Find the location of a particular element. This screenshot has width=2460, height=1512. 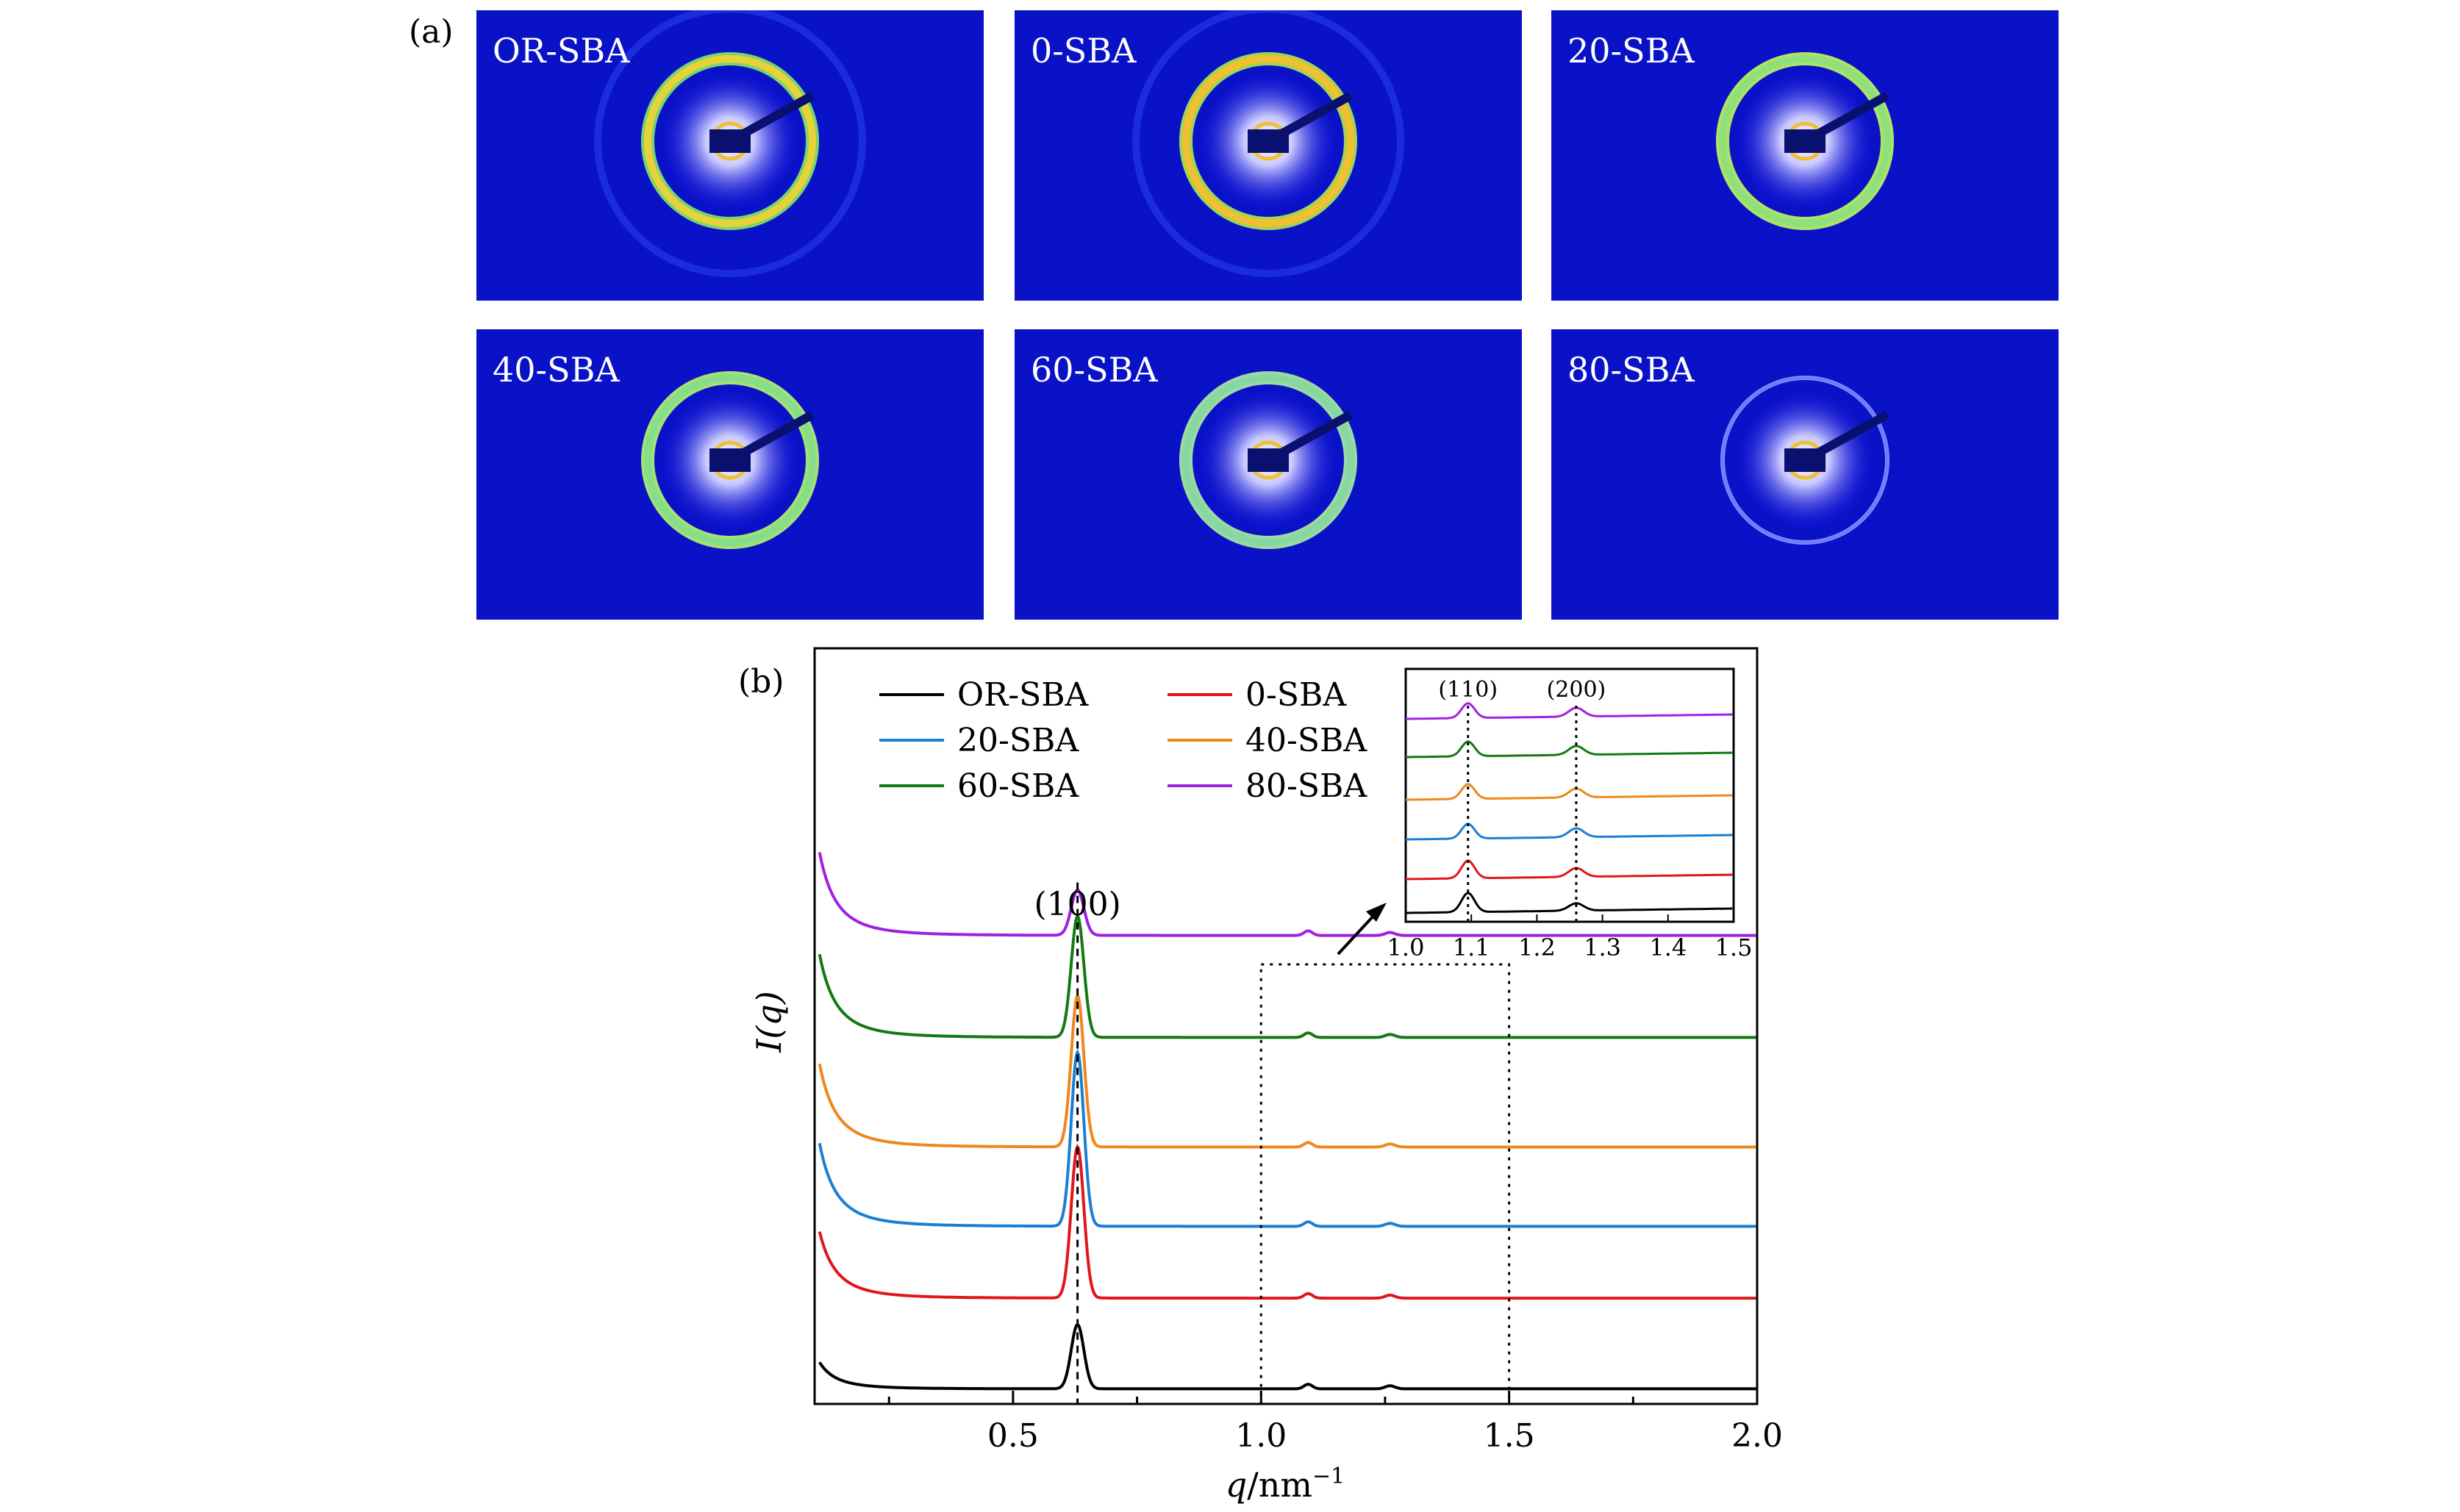

inset-x-tick-label: 1.0 is located at coordinates (1406, 947).